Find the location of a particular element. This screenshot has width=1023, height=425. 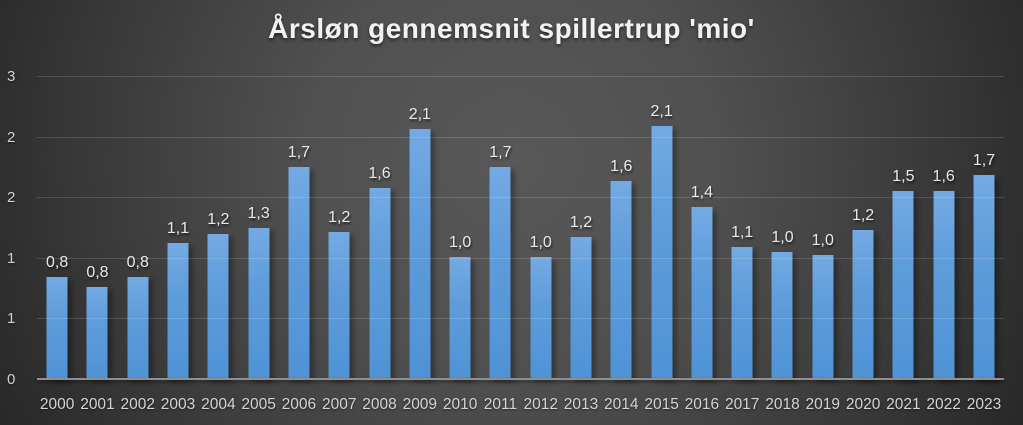

bar-2008 is located at coordinates (380, 283).